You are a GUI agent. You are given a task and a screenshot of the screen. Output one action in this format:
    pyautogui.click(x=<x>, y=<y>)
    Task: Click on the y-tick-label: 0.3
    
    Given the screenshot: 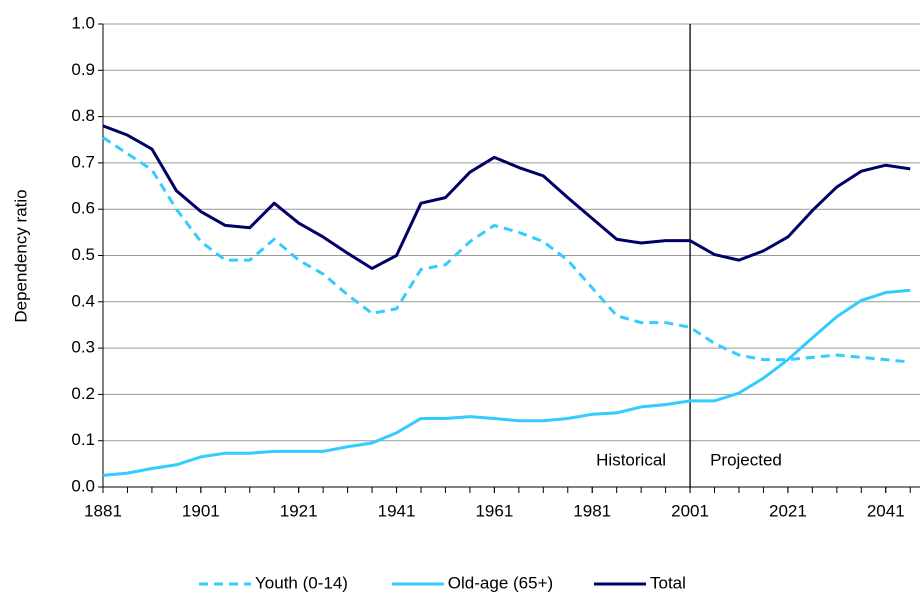 What is the action you would take?
    pyautogui.click(x=83, y=347)
    